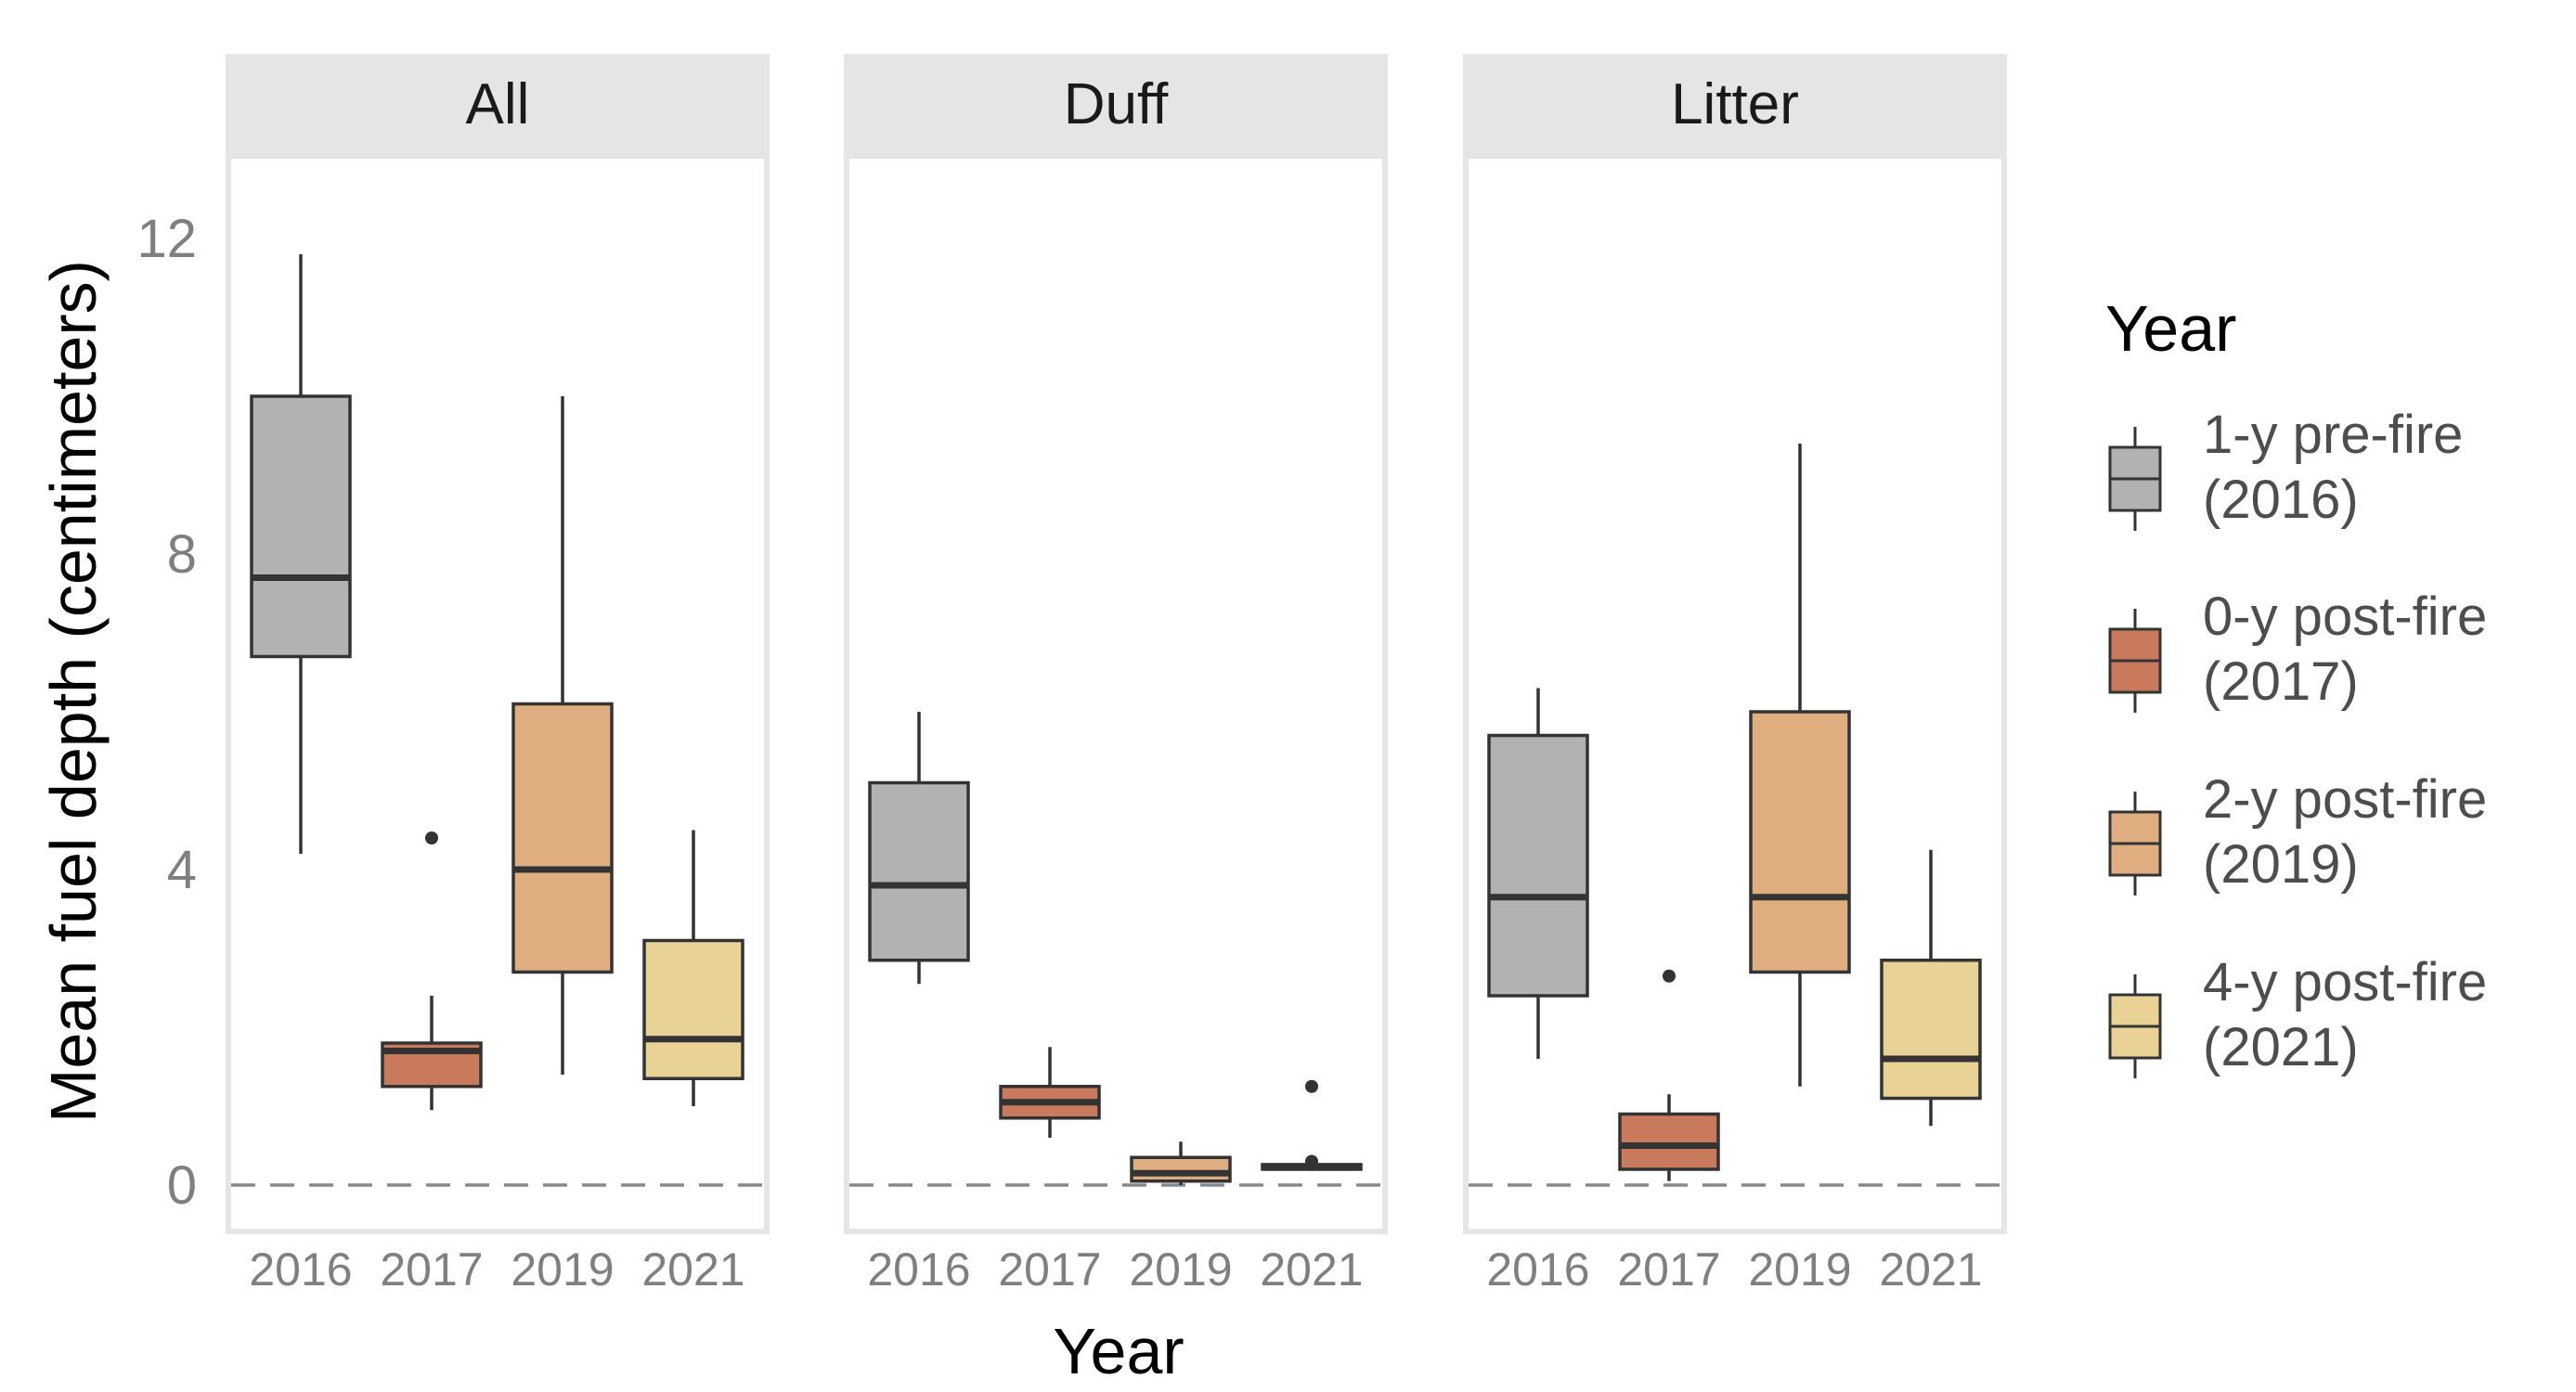 This screenshot has width=2576, height=1392. What do you see at coordinates (432, 971) in the screenshot?
I see `box-all-2017` at bounding box center [432, 971].